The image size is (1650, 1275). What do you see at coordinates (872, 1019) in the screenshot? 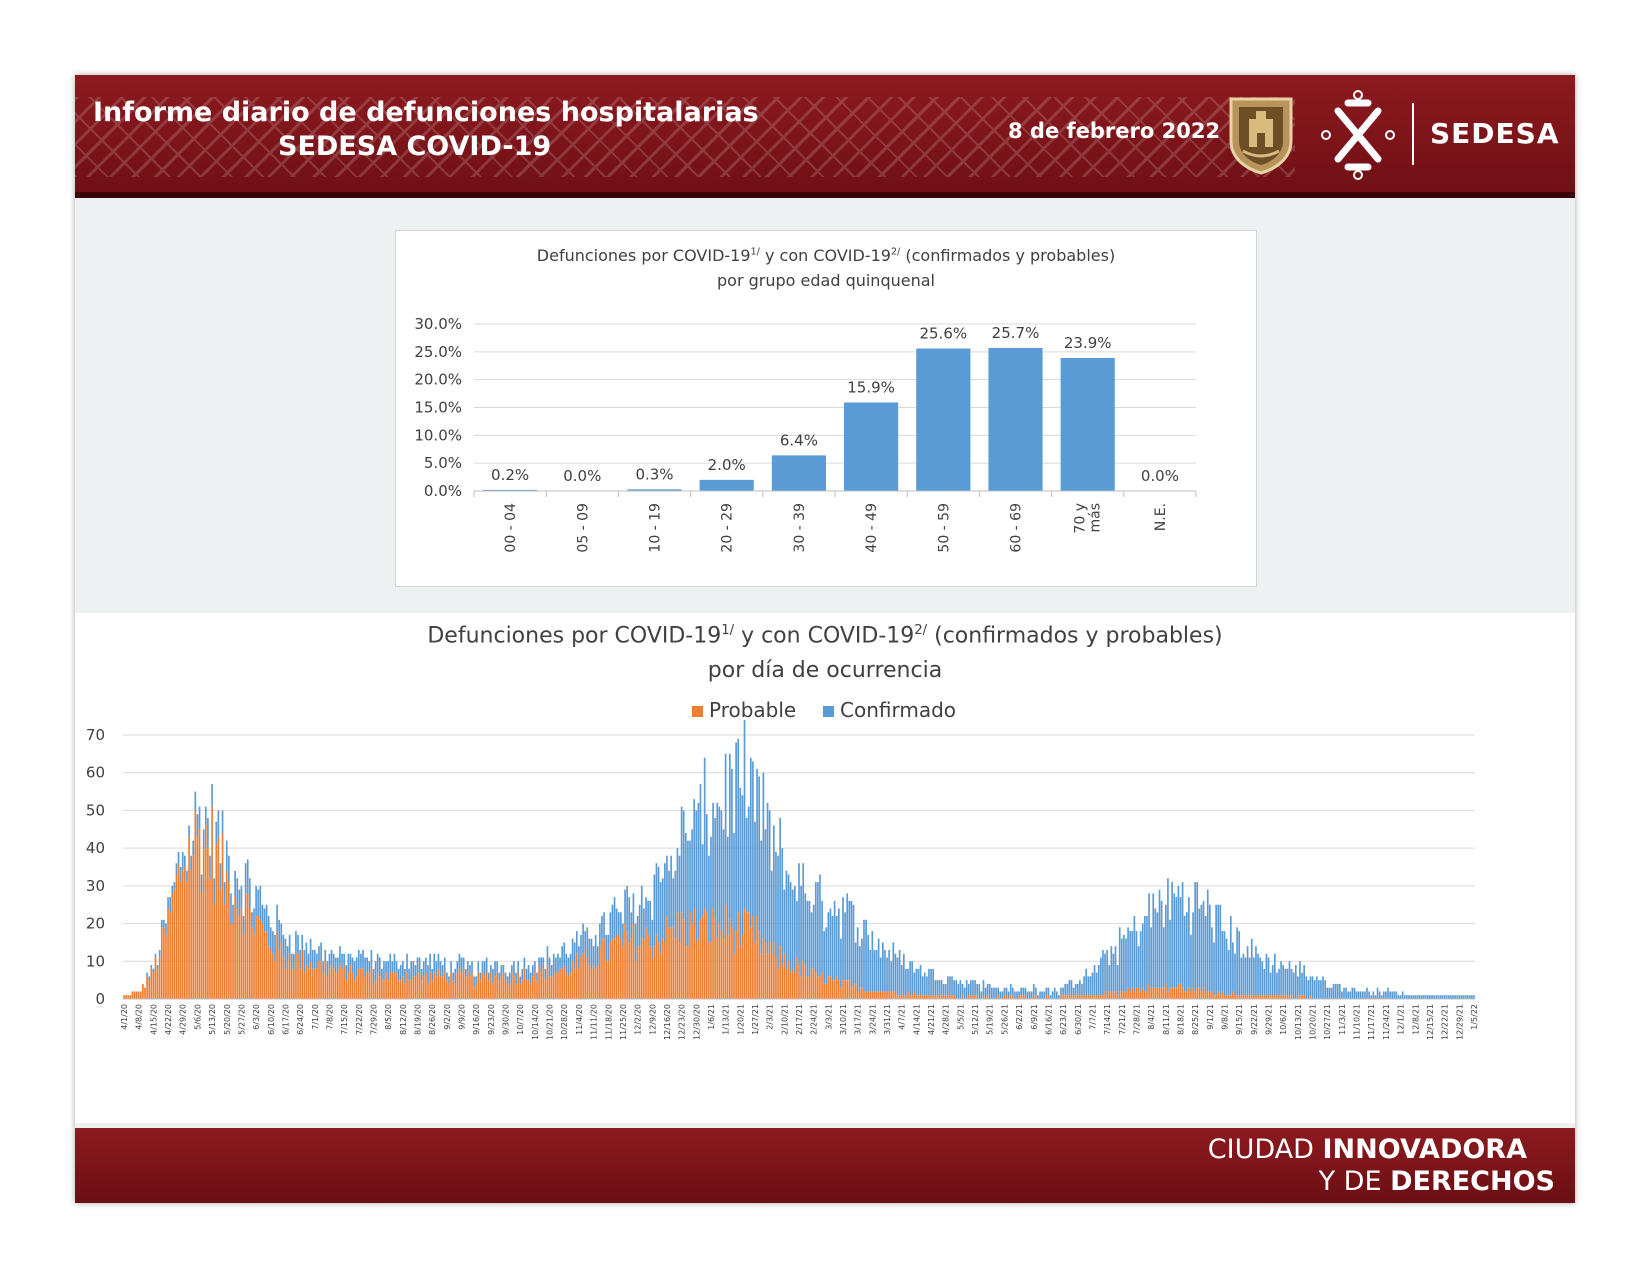
I see `x-tick-label: 3/24/21` at bounding box center [872, 1019].